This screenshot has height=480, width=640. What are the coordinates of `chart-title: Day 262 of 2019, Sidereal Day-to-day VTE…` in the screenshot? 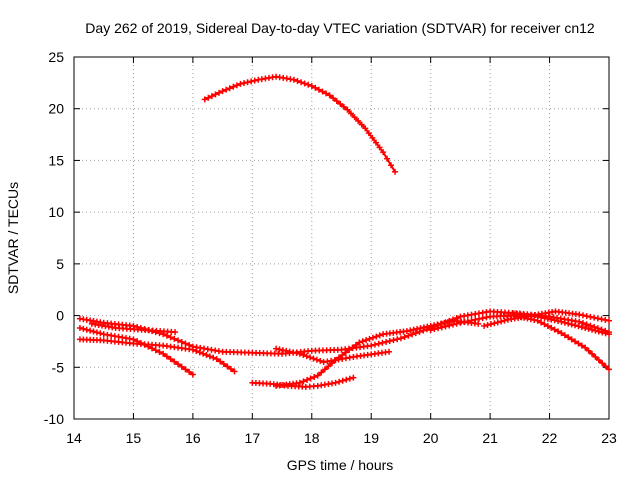 It's located at (340, 28).